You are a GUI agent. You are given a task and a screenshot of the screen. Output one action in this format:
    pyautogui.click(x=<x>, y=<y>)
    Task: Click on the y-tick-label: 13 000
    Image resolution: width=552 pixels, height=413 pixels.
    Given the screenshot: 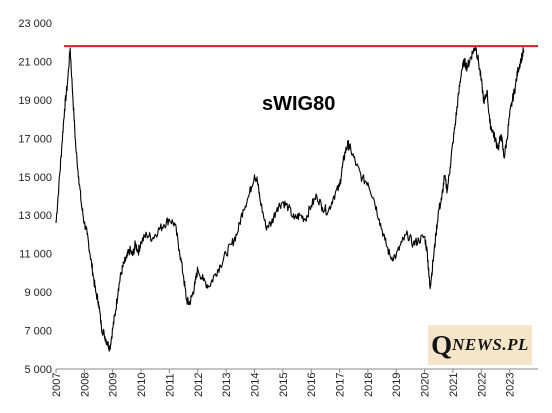 What is the action you would take?
    pyautogui.click(x=35, y=216)
    